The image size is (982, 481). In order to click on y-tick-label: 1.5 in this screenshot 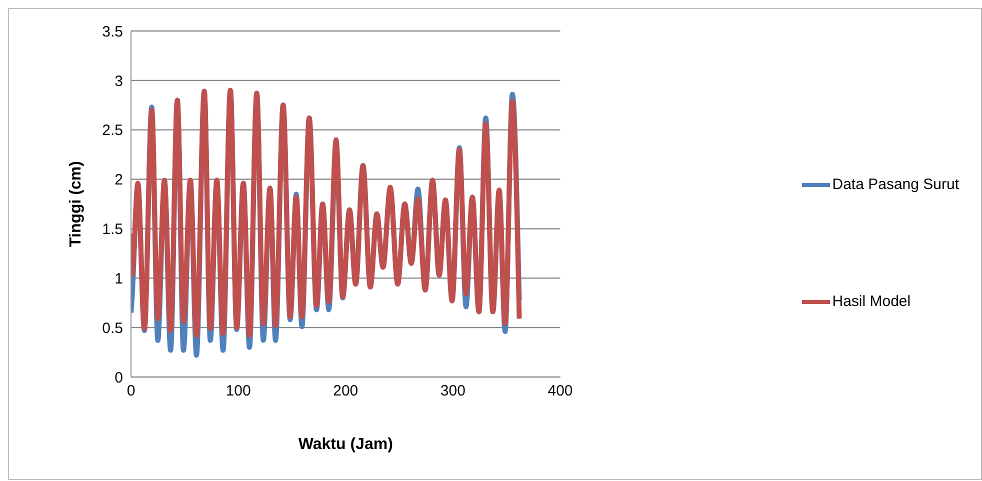, I will do `click(112, 229)`.